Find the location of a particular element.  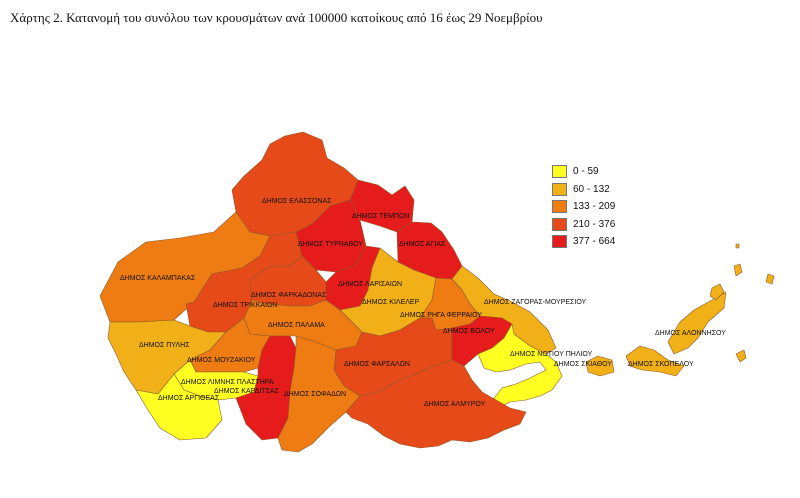

region-almyros is located at coordinates (436, 404).